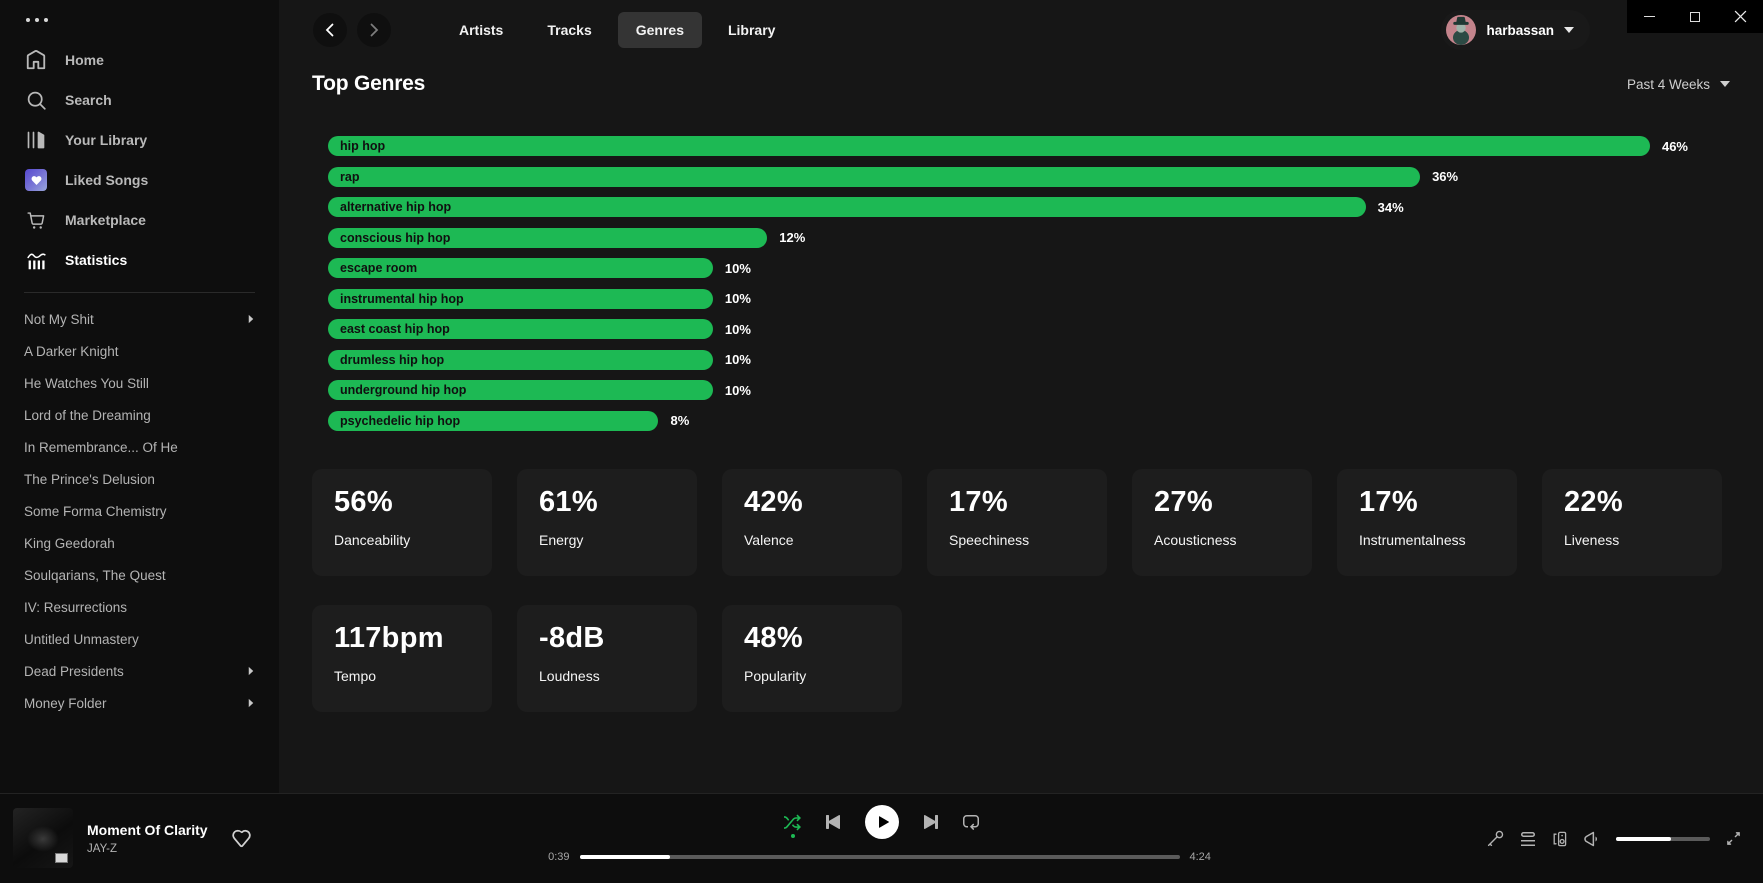 Image resolution: width=1763 pixels, height=883 pixels. What do you see at coordinates (1017, 522) in the screenshot?
I see `stat-card-speechiness: 17% Speechiness` at bounding box center [1017, 522].